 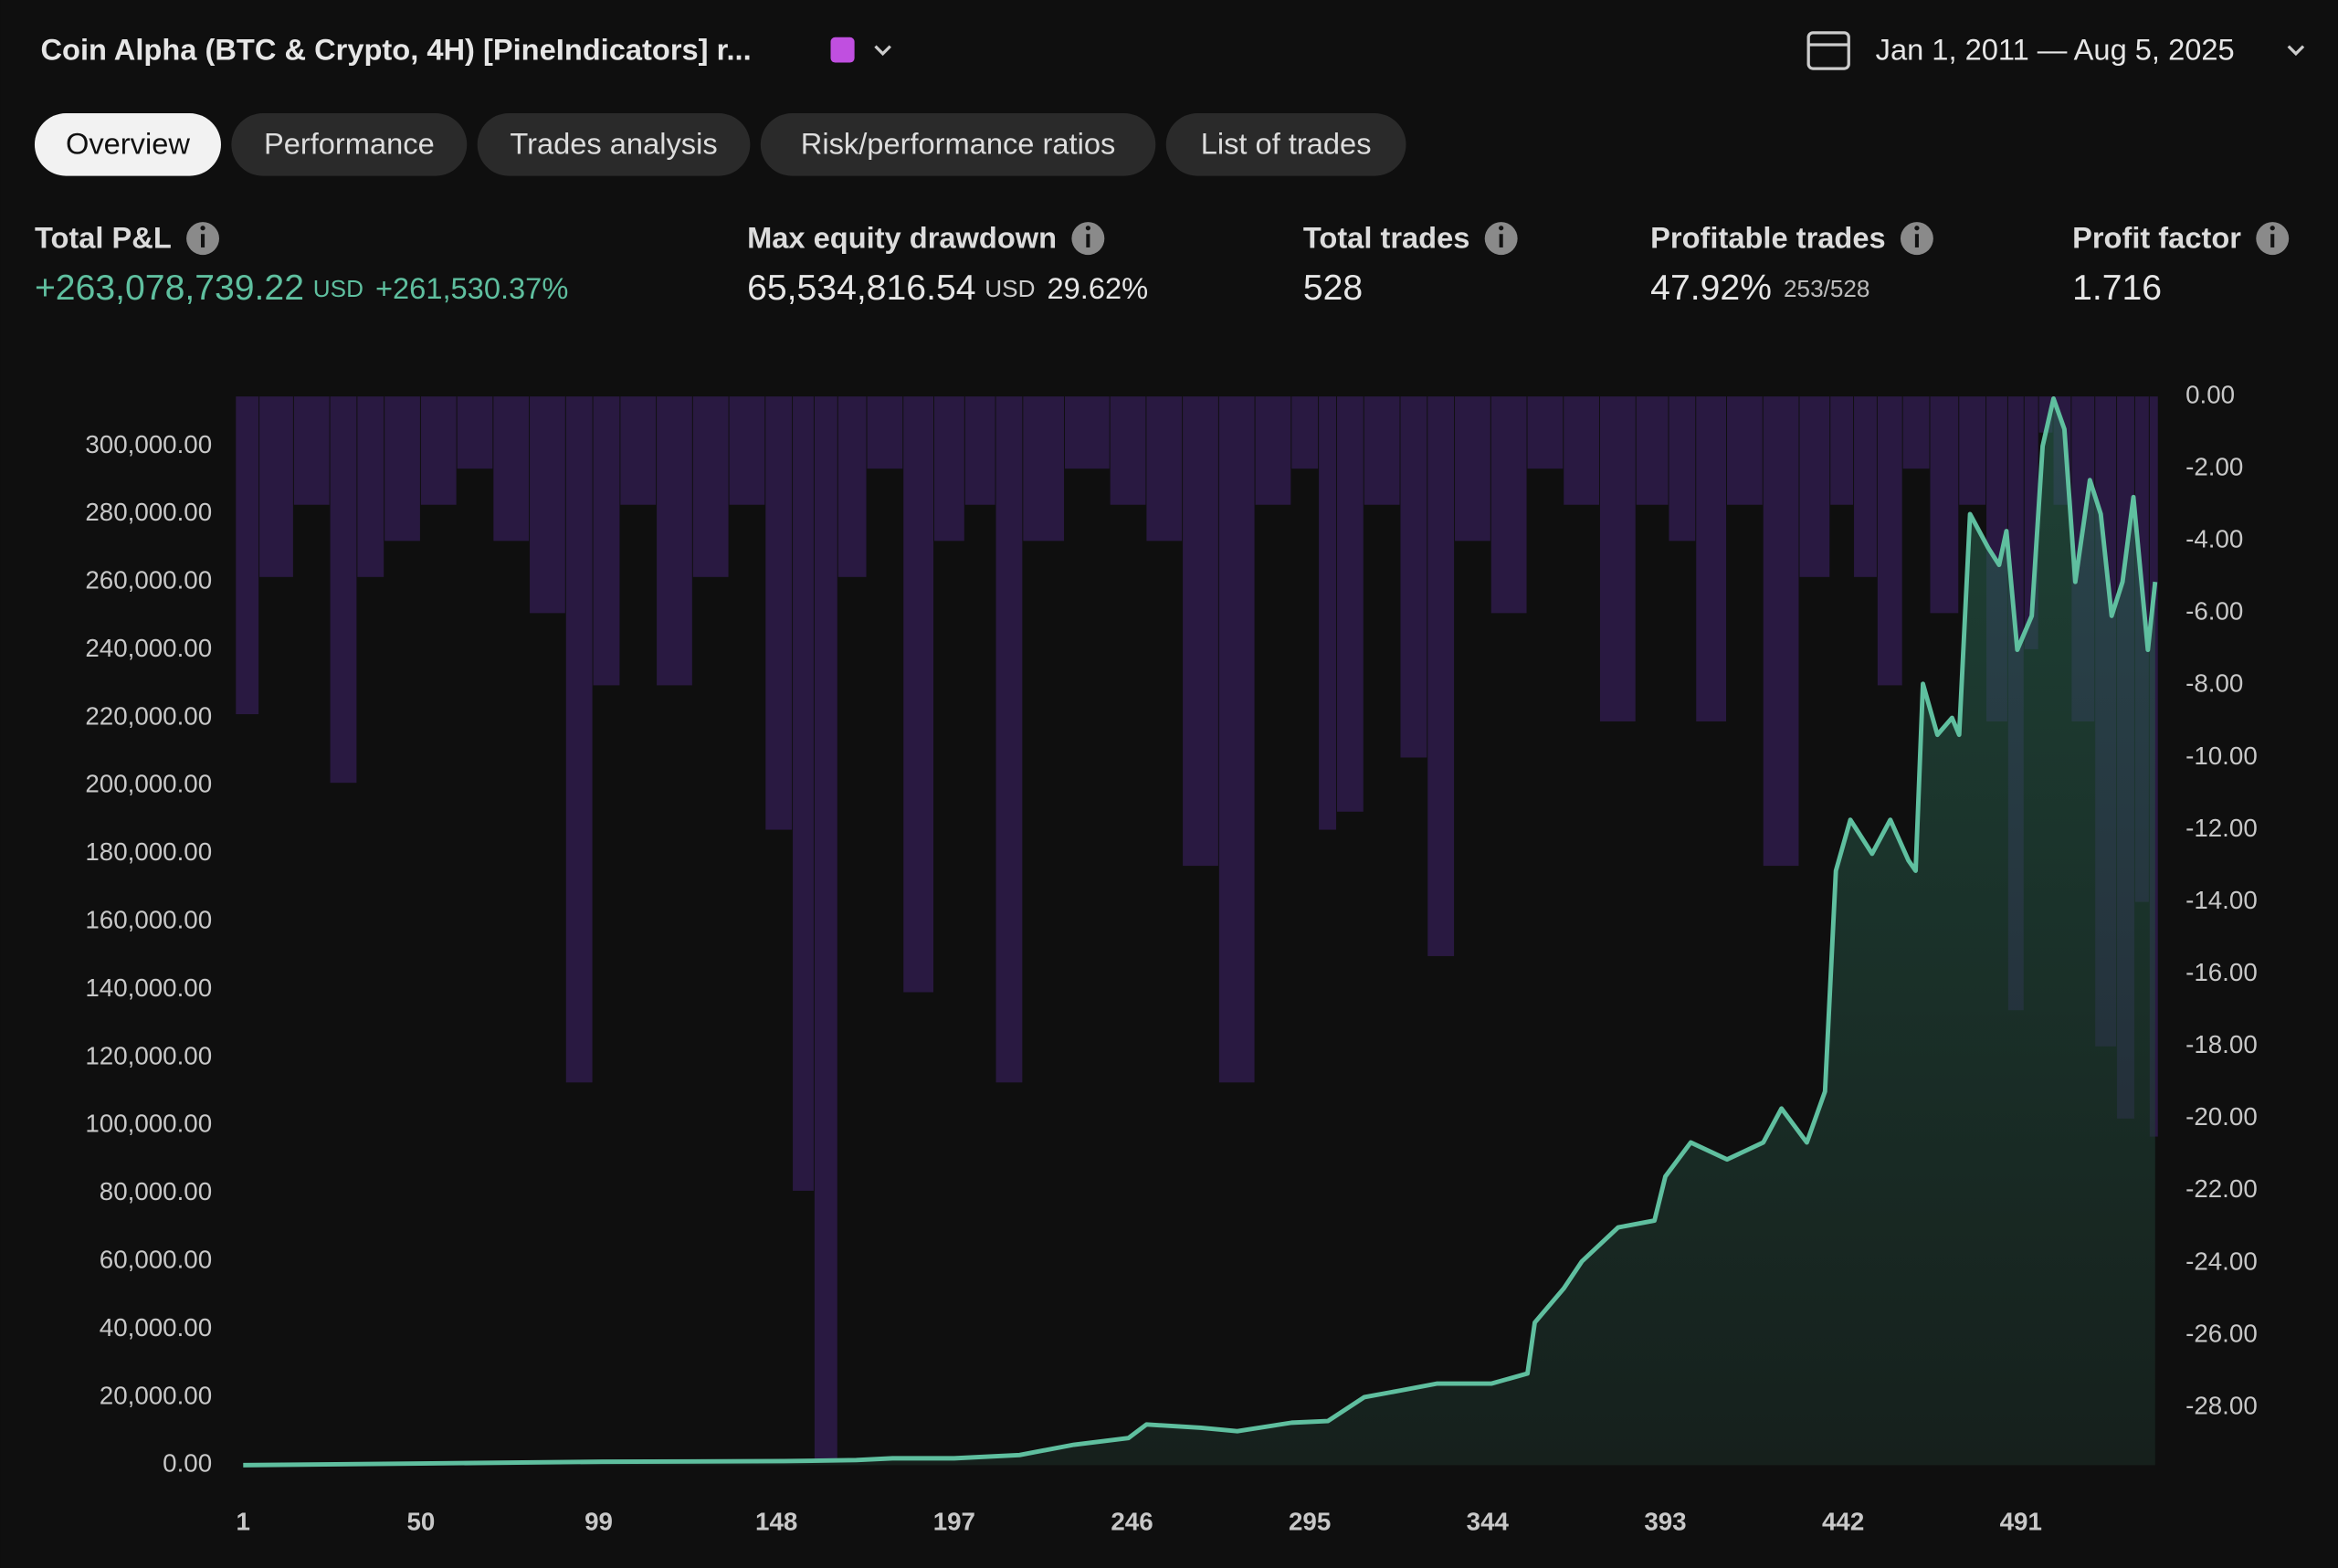 What do you see at coordinates (2214, 683) in the screenshot?
I see `y2-tick-label: -8.00` at bounding box center [2214, 683].